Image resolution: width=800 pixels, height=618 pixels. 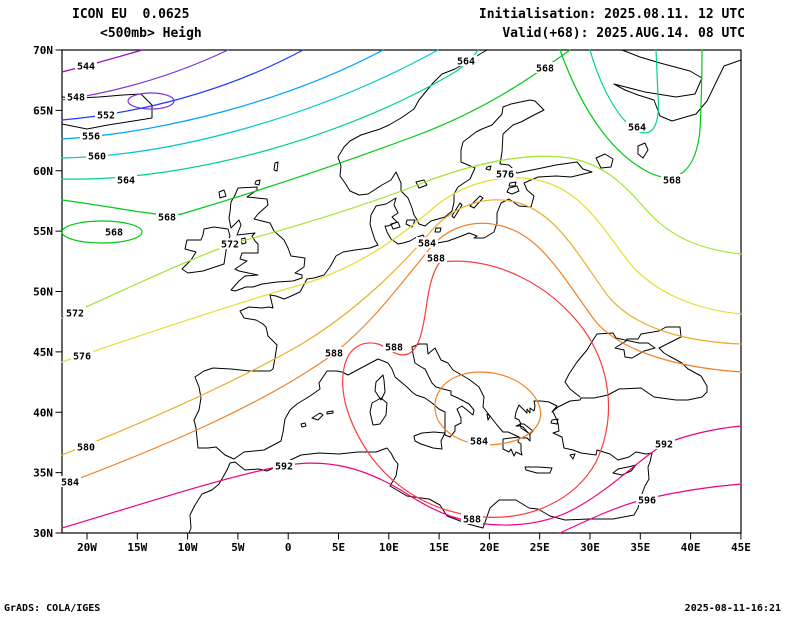 I want to click on lon-label: 0, so click(x=288, y=547).